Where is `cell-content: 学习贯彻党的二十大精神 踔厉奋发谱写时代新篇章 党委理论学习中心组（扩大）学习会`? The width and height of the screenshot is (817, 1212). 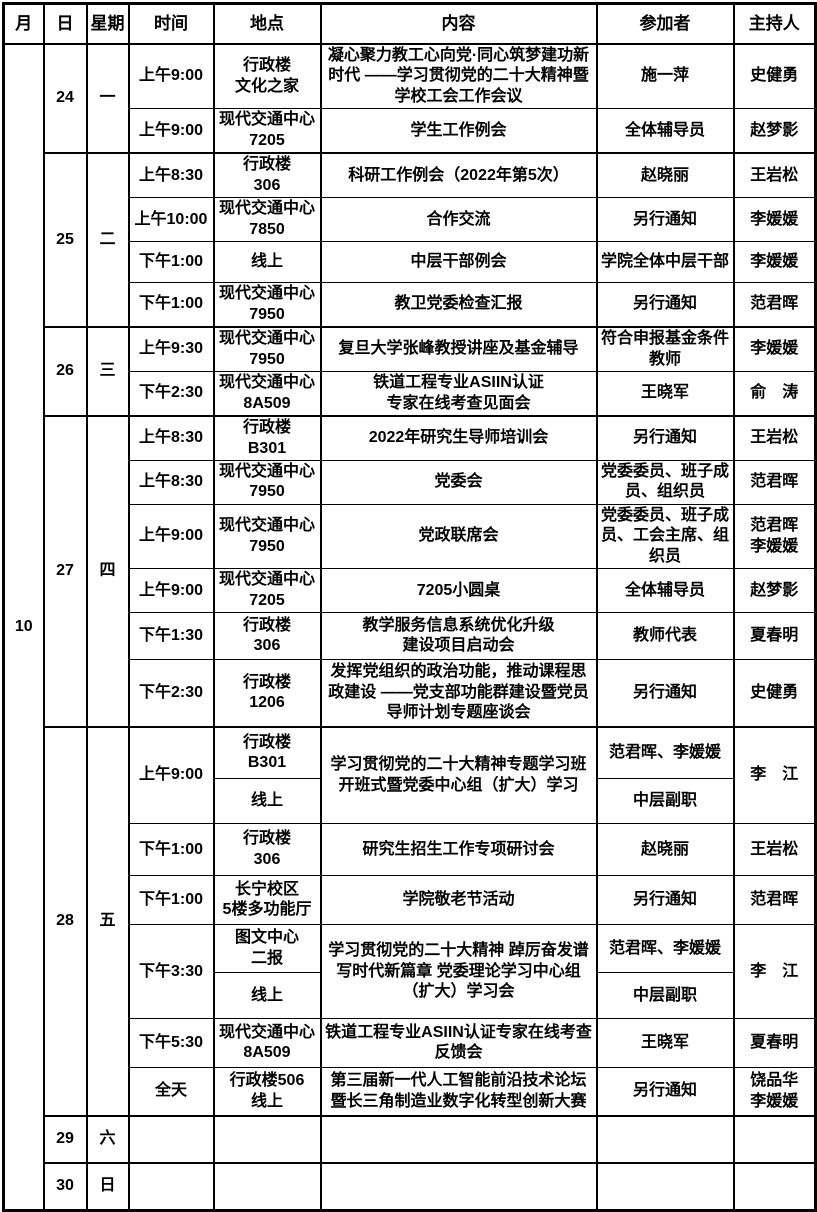
cell-content: 学习贯彻党的二十大精神 踔厉奋发谱写时代新篇章 党委理论学习中心组（扩大）学习会 is located at coordinates (458, 972).